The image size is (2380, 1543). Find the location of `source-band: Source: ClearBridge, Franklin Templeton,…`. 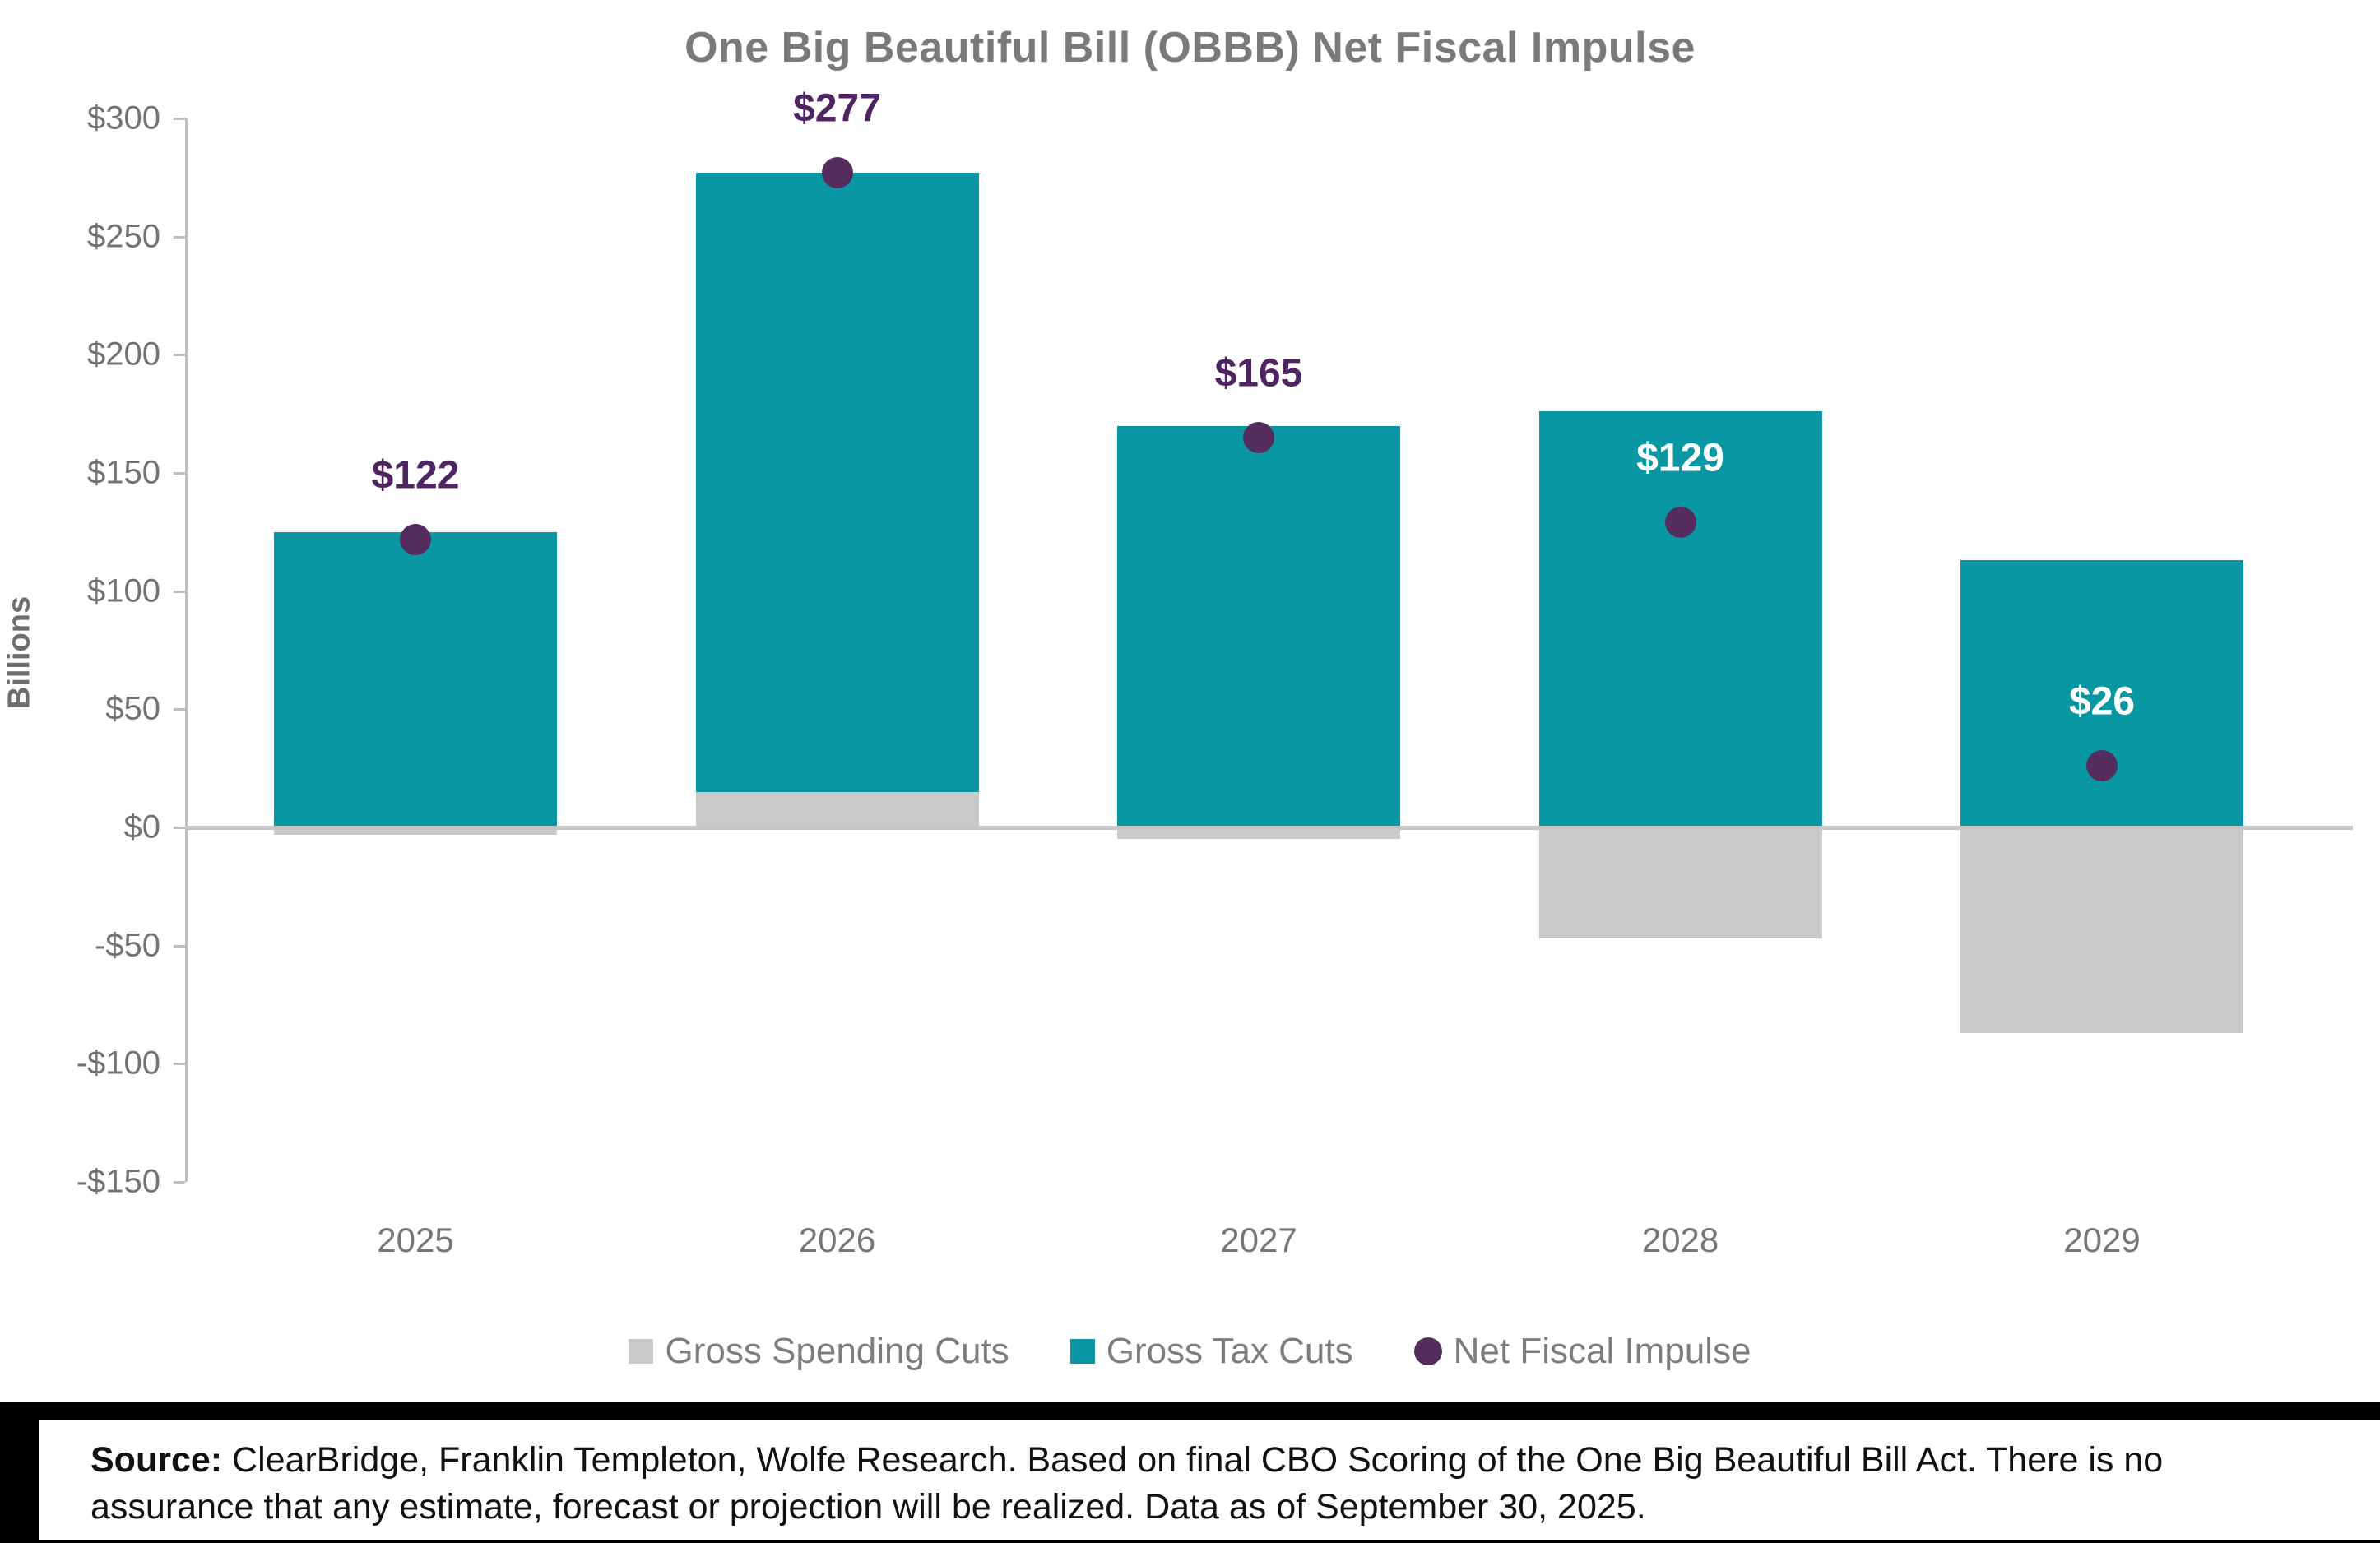

source-band: Source: ClearBridge, Franklin Templeton,… is located at coordinates (1190, 1472).